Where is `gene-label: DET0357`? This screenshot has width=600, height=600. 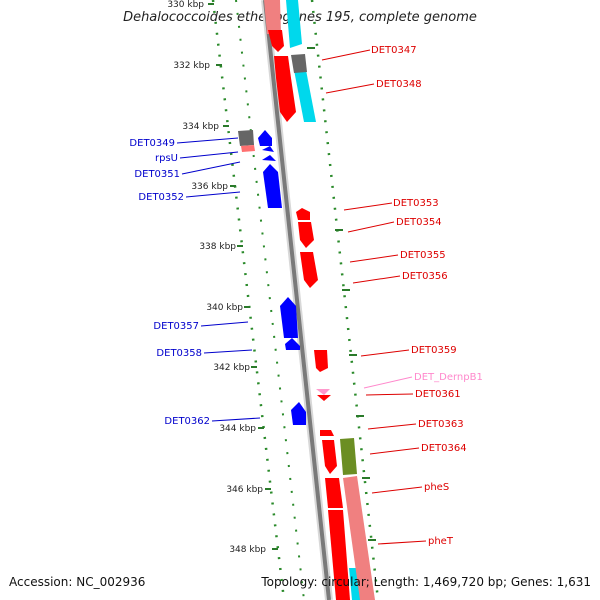
gene-label: DET0357 is located at coordinates (176, 326).